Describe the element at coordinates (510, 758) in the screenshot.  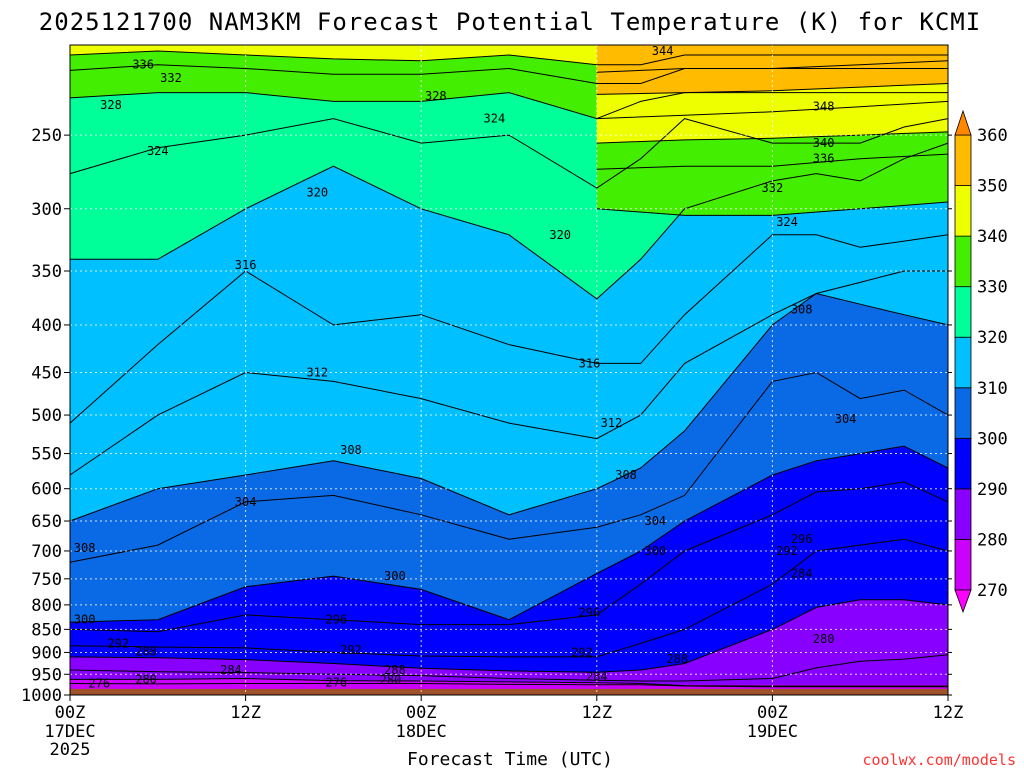
I see `x-axis-label: Forecast Time (UTC)` at that location.